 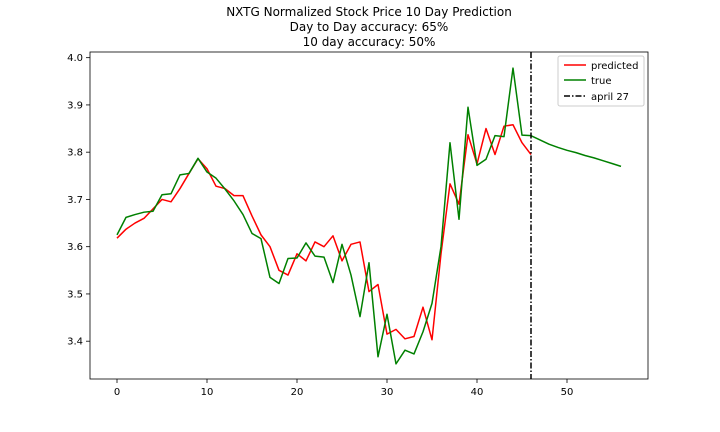 I want to click on y-tick-label: 3.6, so click(x=75, y=247).